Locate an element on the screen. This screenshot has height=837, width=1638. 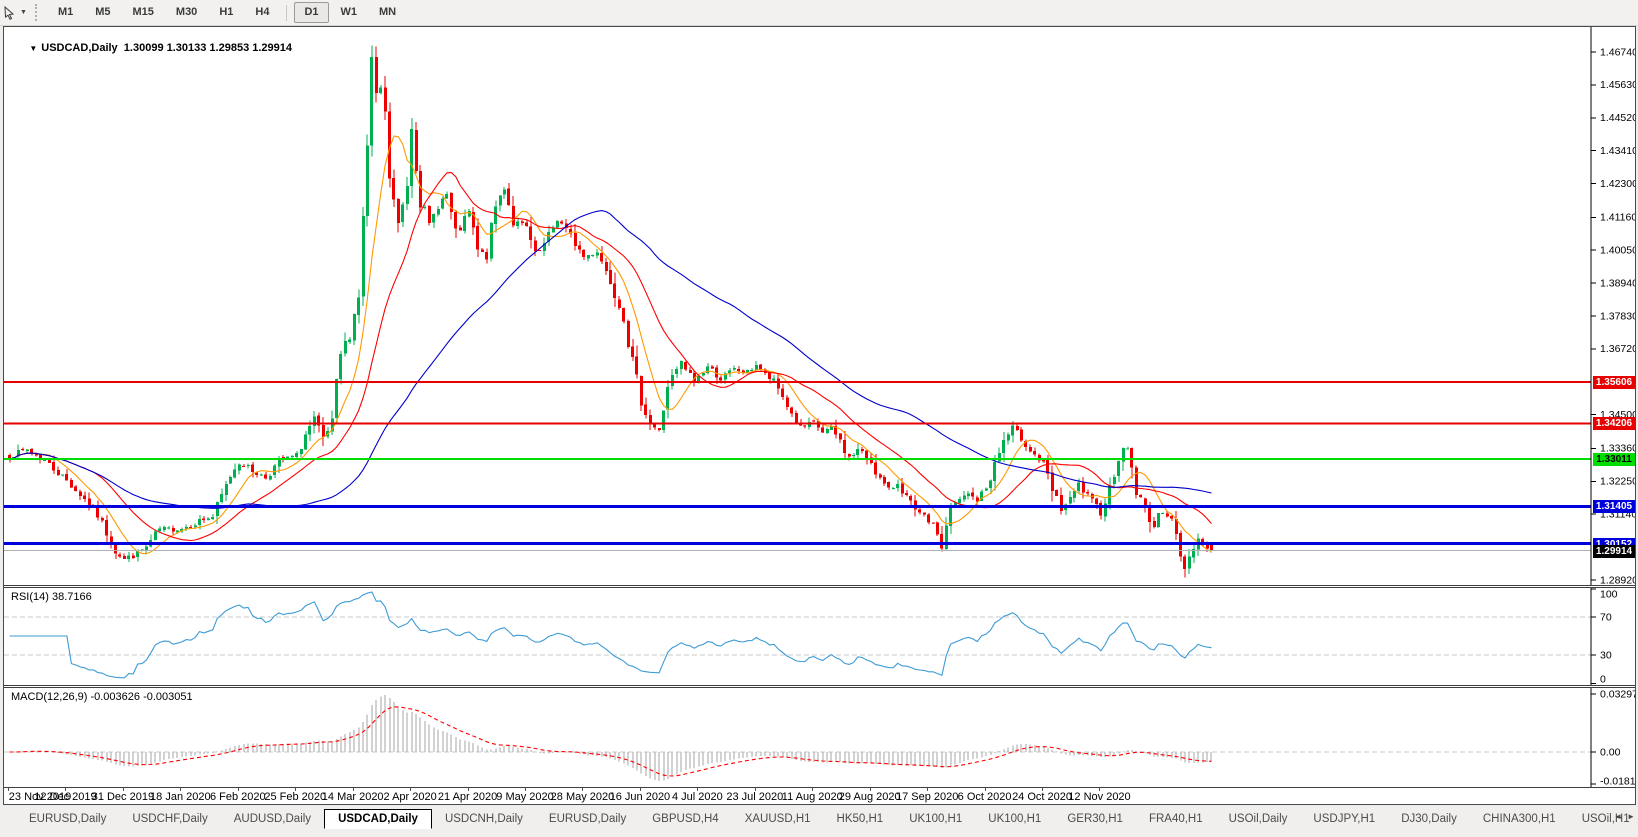
date-label: 6 Feb 2020 is located at coordinates (237, 797).